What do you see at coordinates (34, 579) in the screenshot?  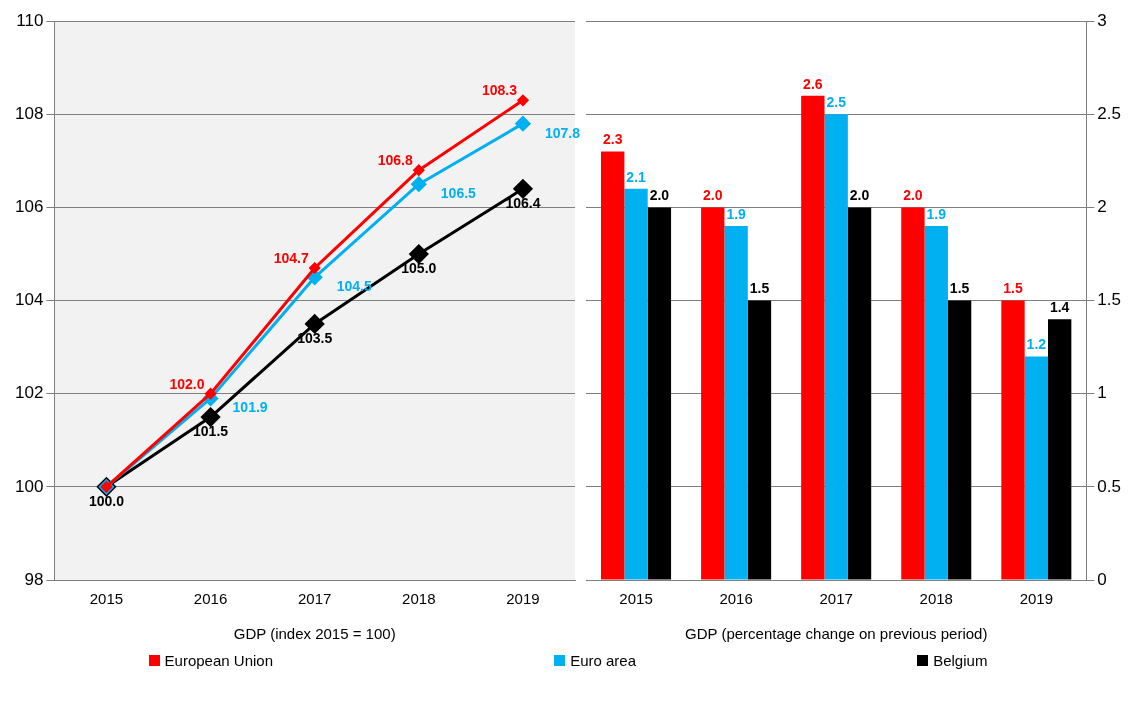 I see `y-tick-label: 98` at bounding box center [34, 579].